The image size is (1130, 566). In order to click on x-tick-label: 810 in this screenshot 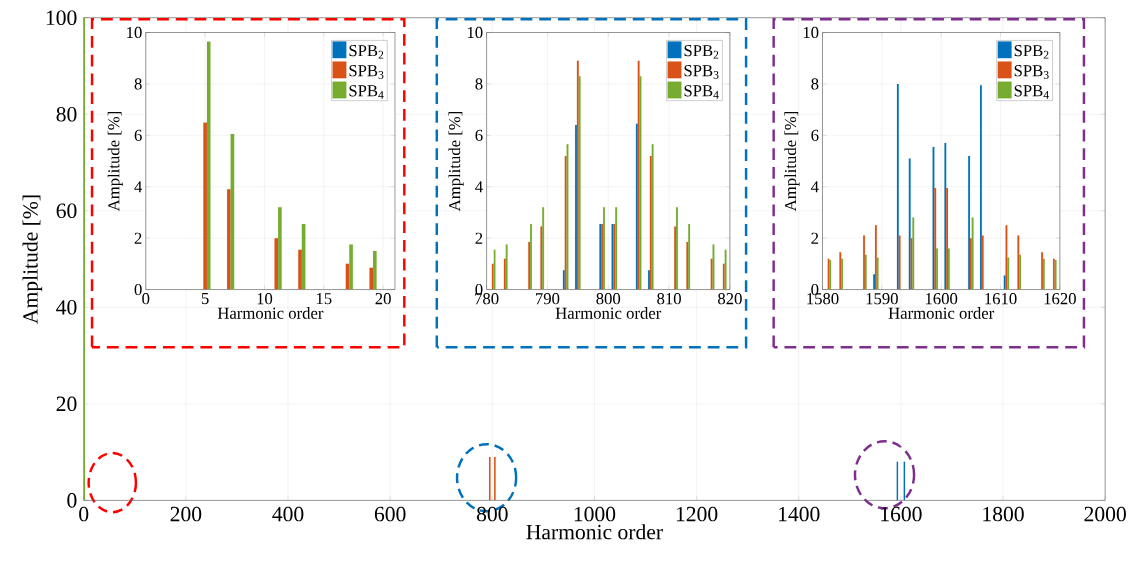, I will do `click(669, 298)`.